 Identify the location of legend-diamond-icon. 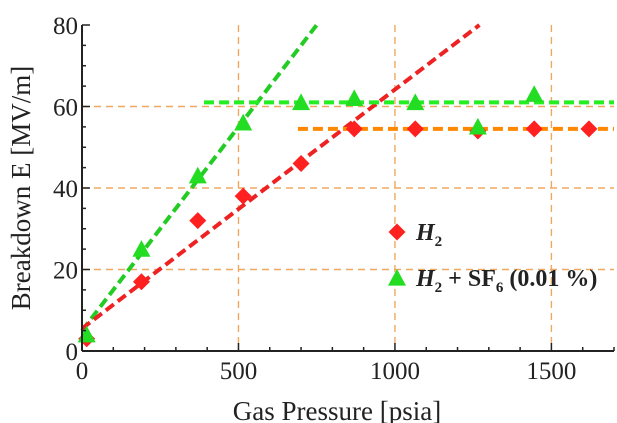
(397, 232).